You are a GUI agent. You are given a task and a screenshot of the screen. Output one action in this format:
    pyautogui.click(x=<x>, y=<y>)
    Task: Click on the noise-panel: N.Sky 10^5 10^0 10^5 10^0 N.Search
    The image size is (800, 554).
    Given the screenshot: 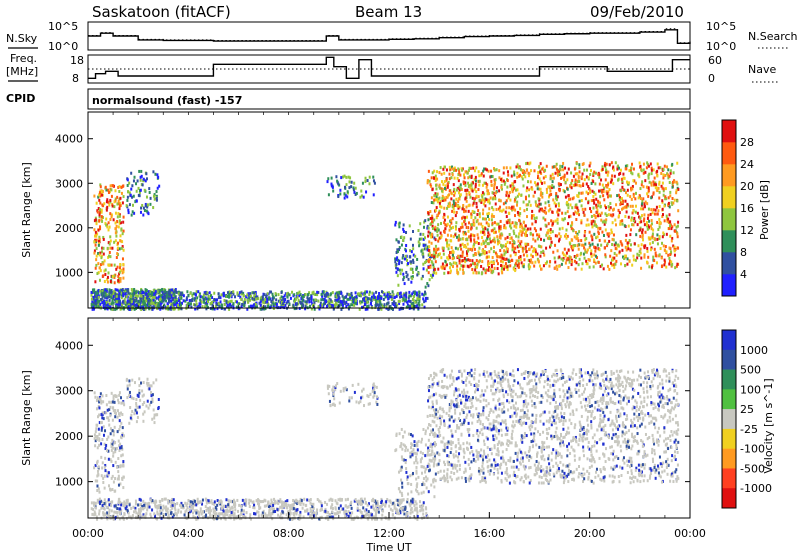 What is the action you would take?
    pyautogui.click(x=402, y=36)
    